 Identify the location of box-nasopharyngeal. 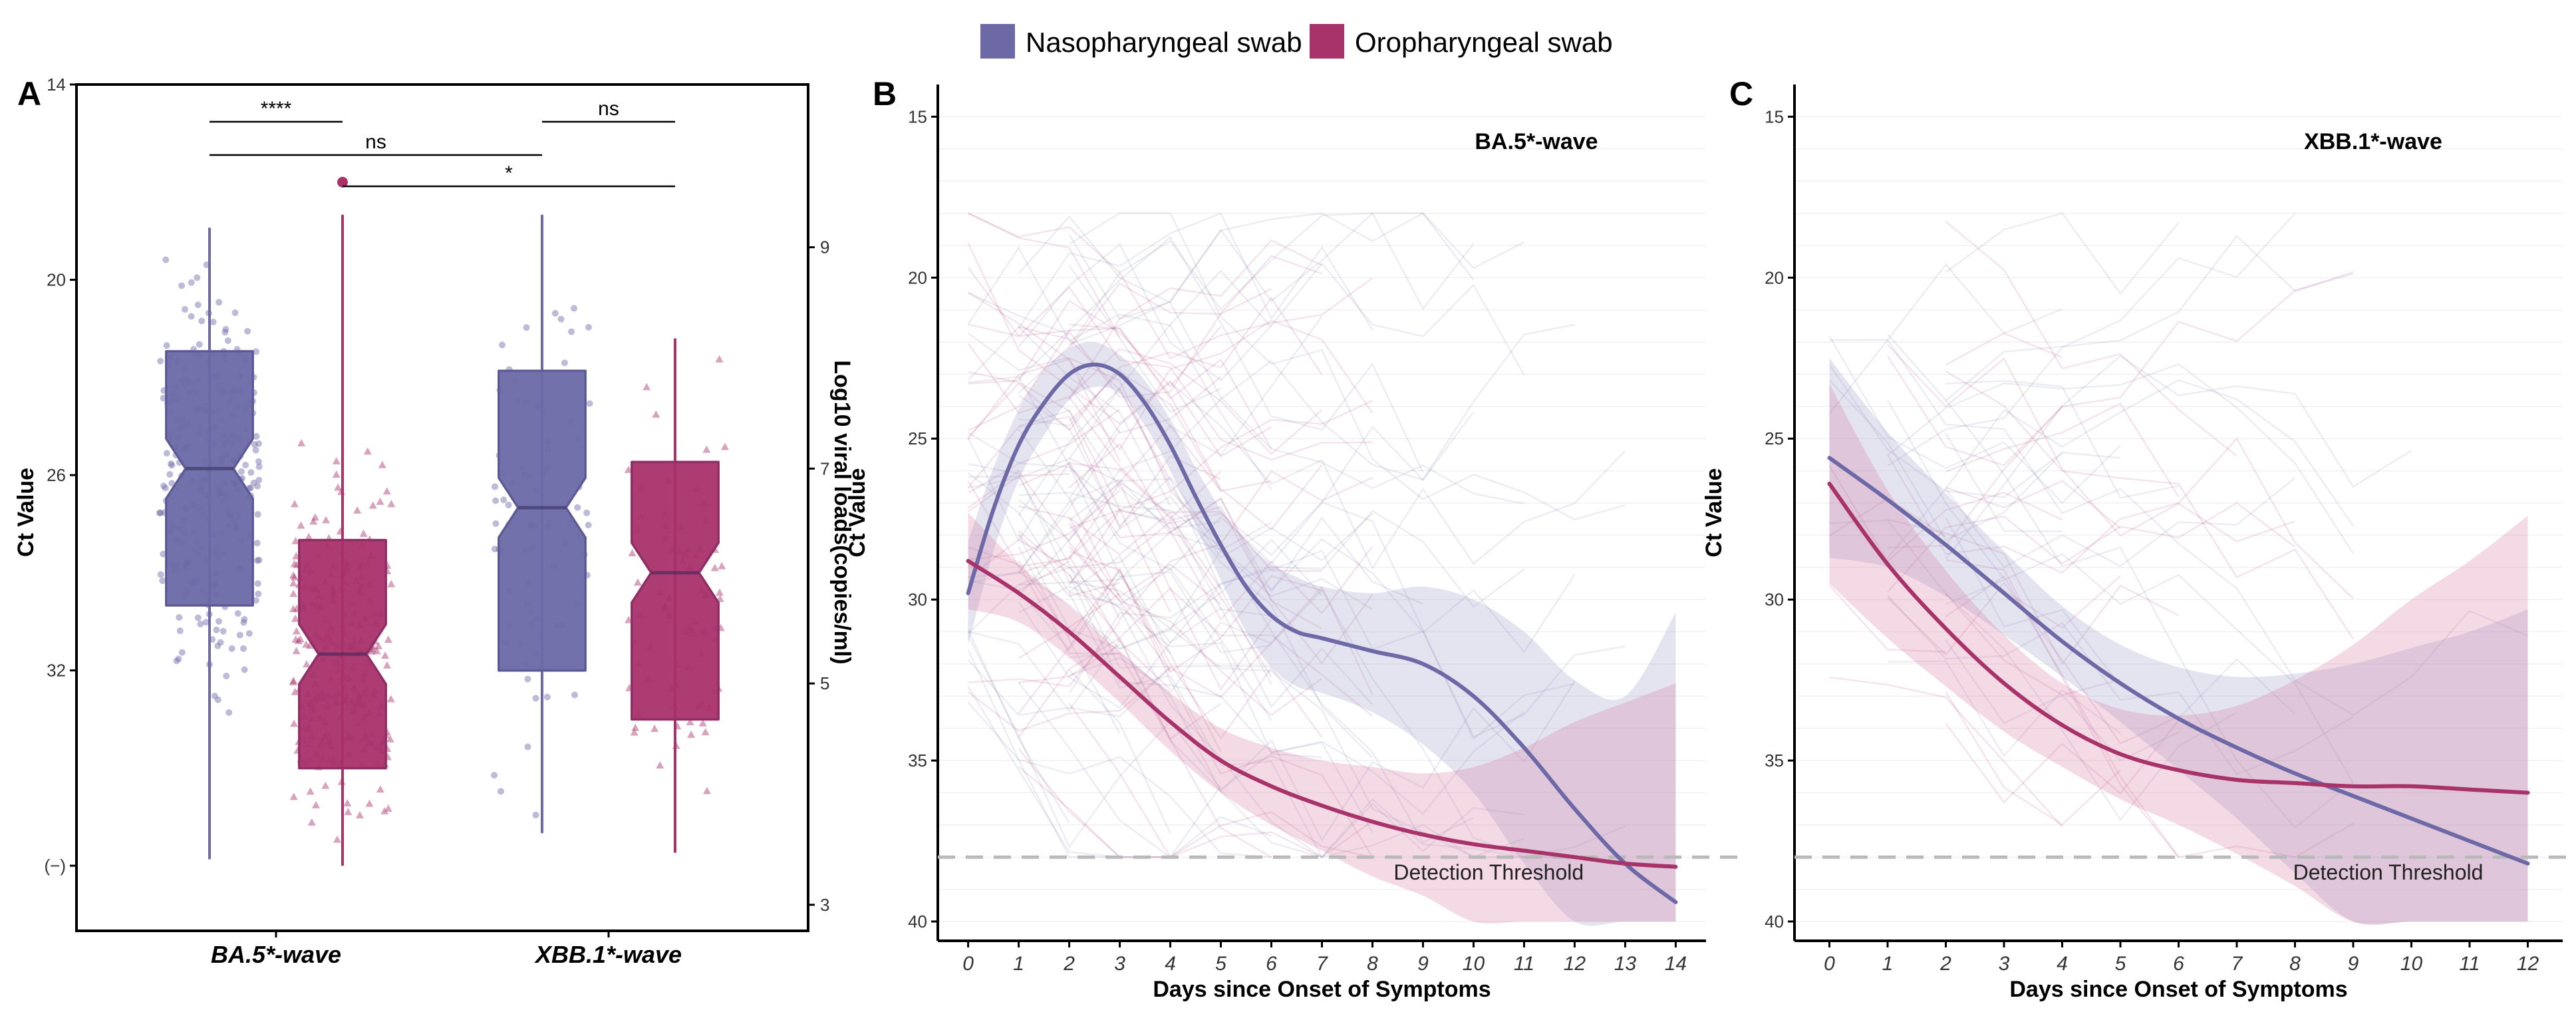
(209, 478).